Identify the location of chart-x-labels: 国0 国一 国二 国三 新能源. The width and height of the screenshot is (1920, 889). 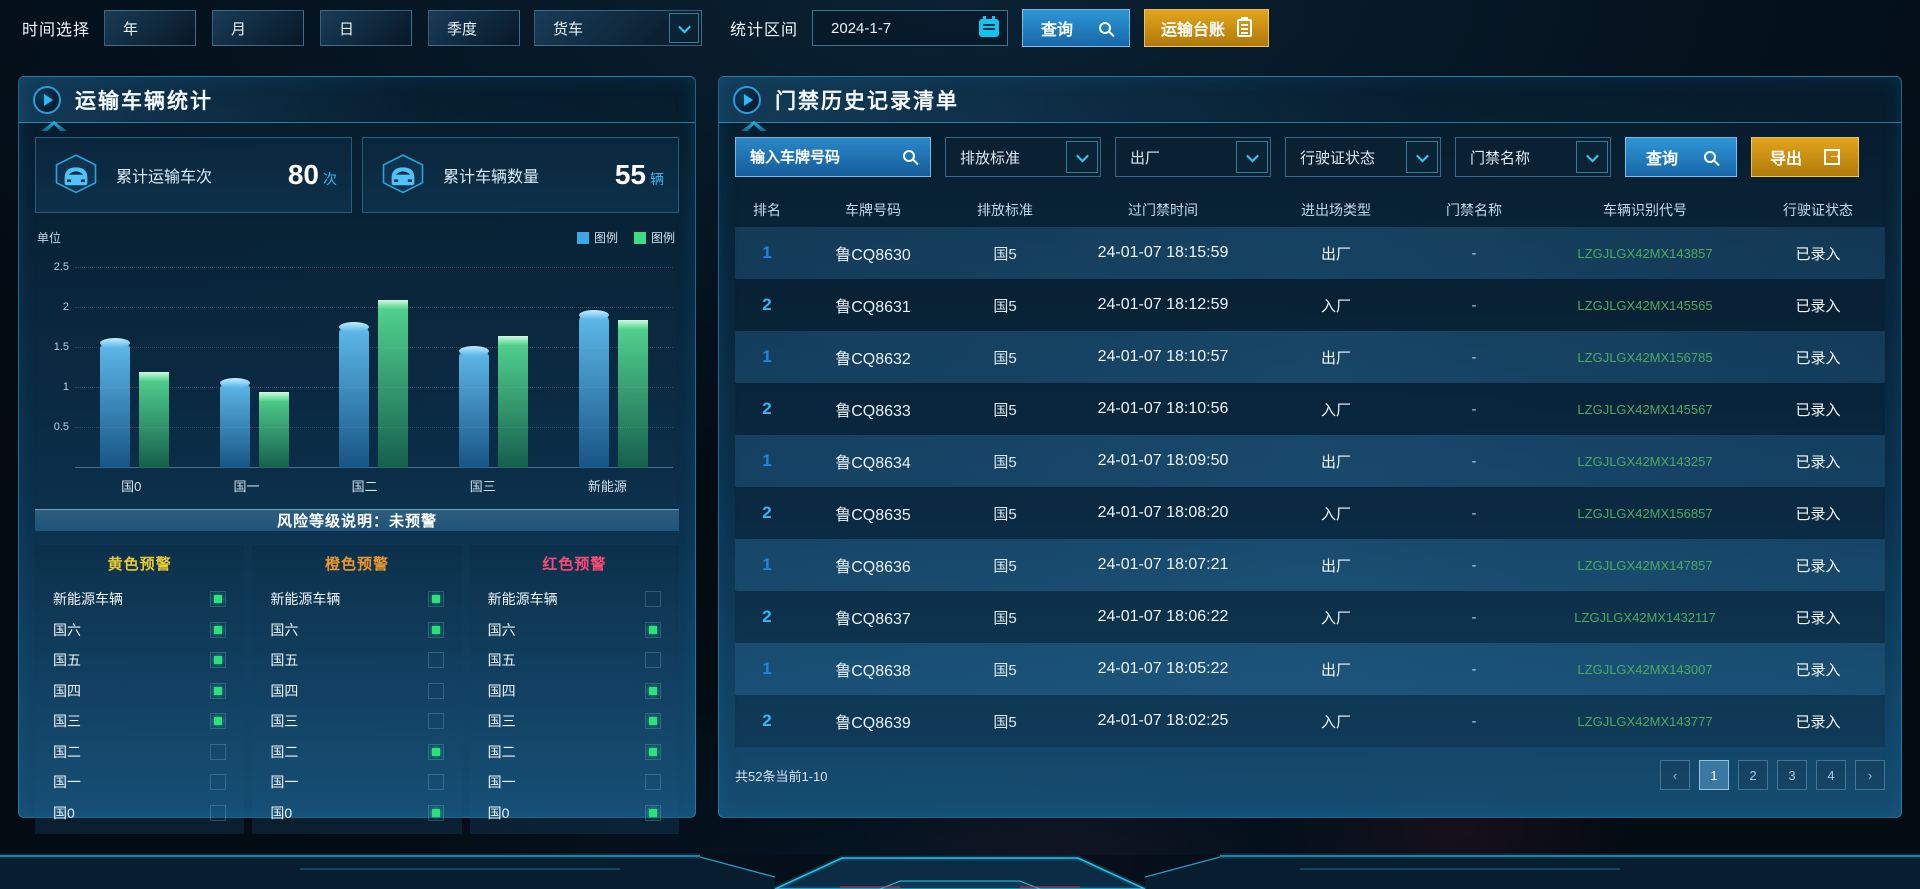
(374, 485).